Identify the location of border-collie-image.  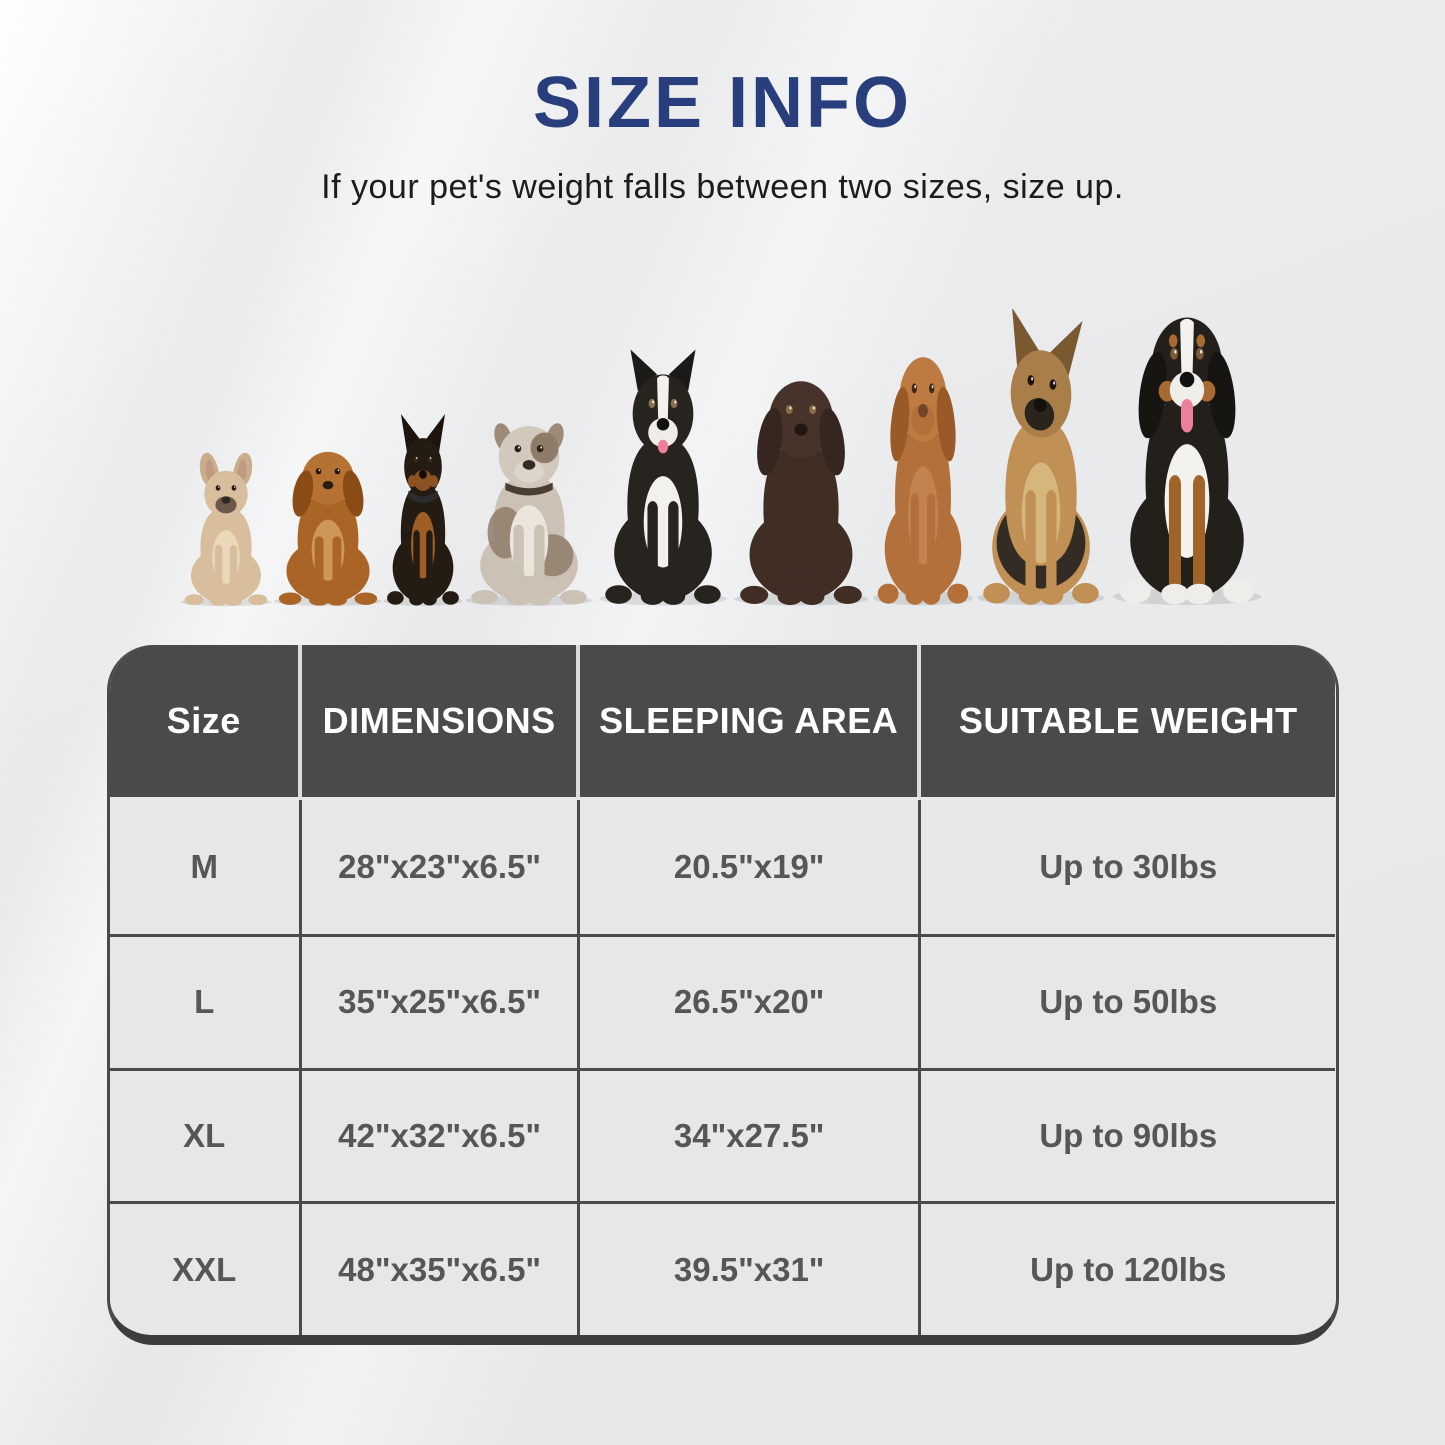
(662, 477).